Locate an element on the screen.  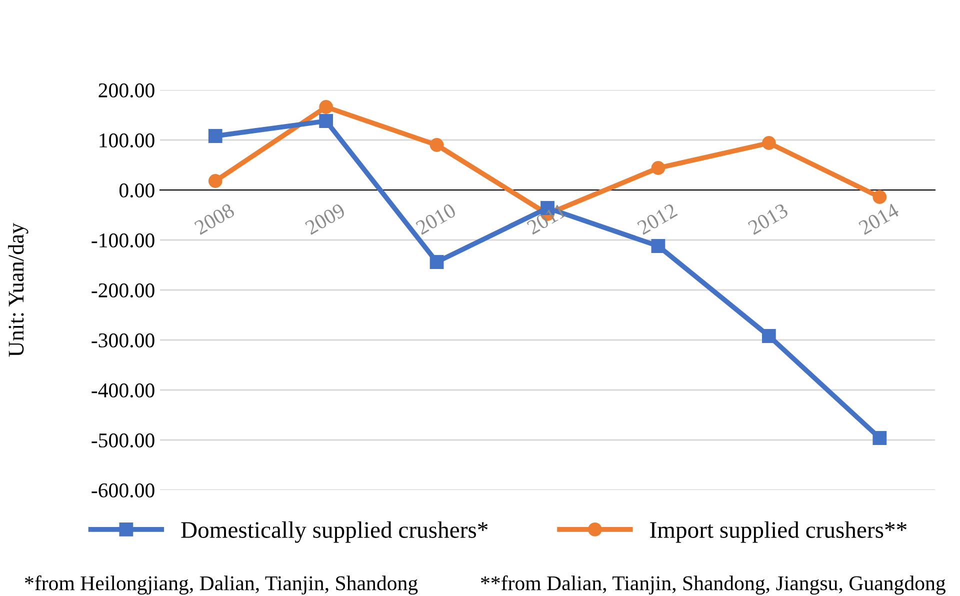
x-tick-label: 2010 is located at coordinates (436, 219).